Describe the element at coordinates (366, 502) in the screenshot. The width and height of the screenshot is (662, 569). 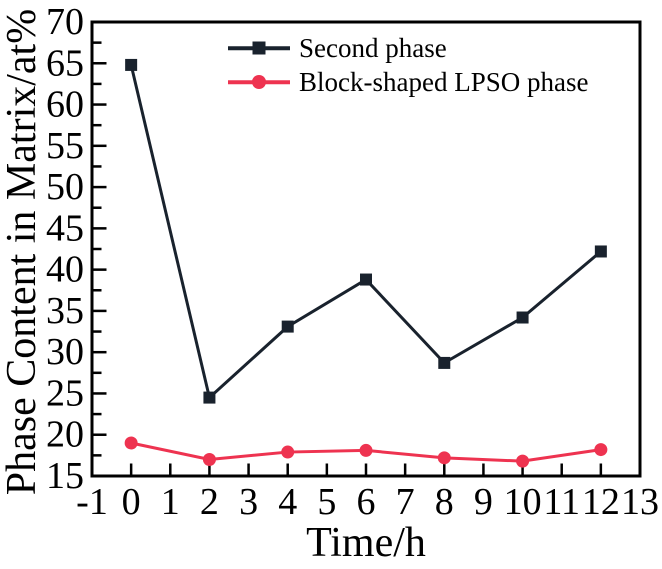
I see `x-tick-label: 6` at that location.